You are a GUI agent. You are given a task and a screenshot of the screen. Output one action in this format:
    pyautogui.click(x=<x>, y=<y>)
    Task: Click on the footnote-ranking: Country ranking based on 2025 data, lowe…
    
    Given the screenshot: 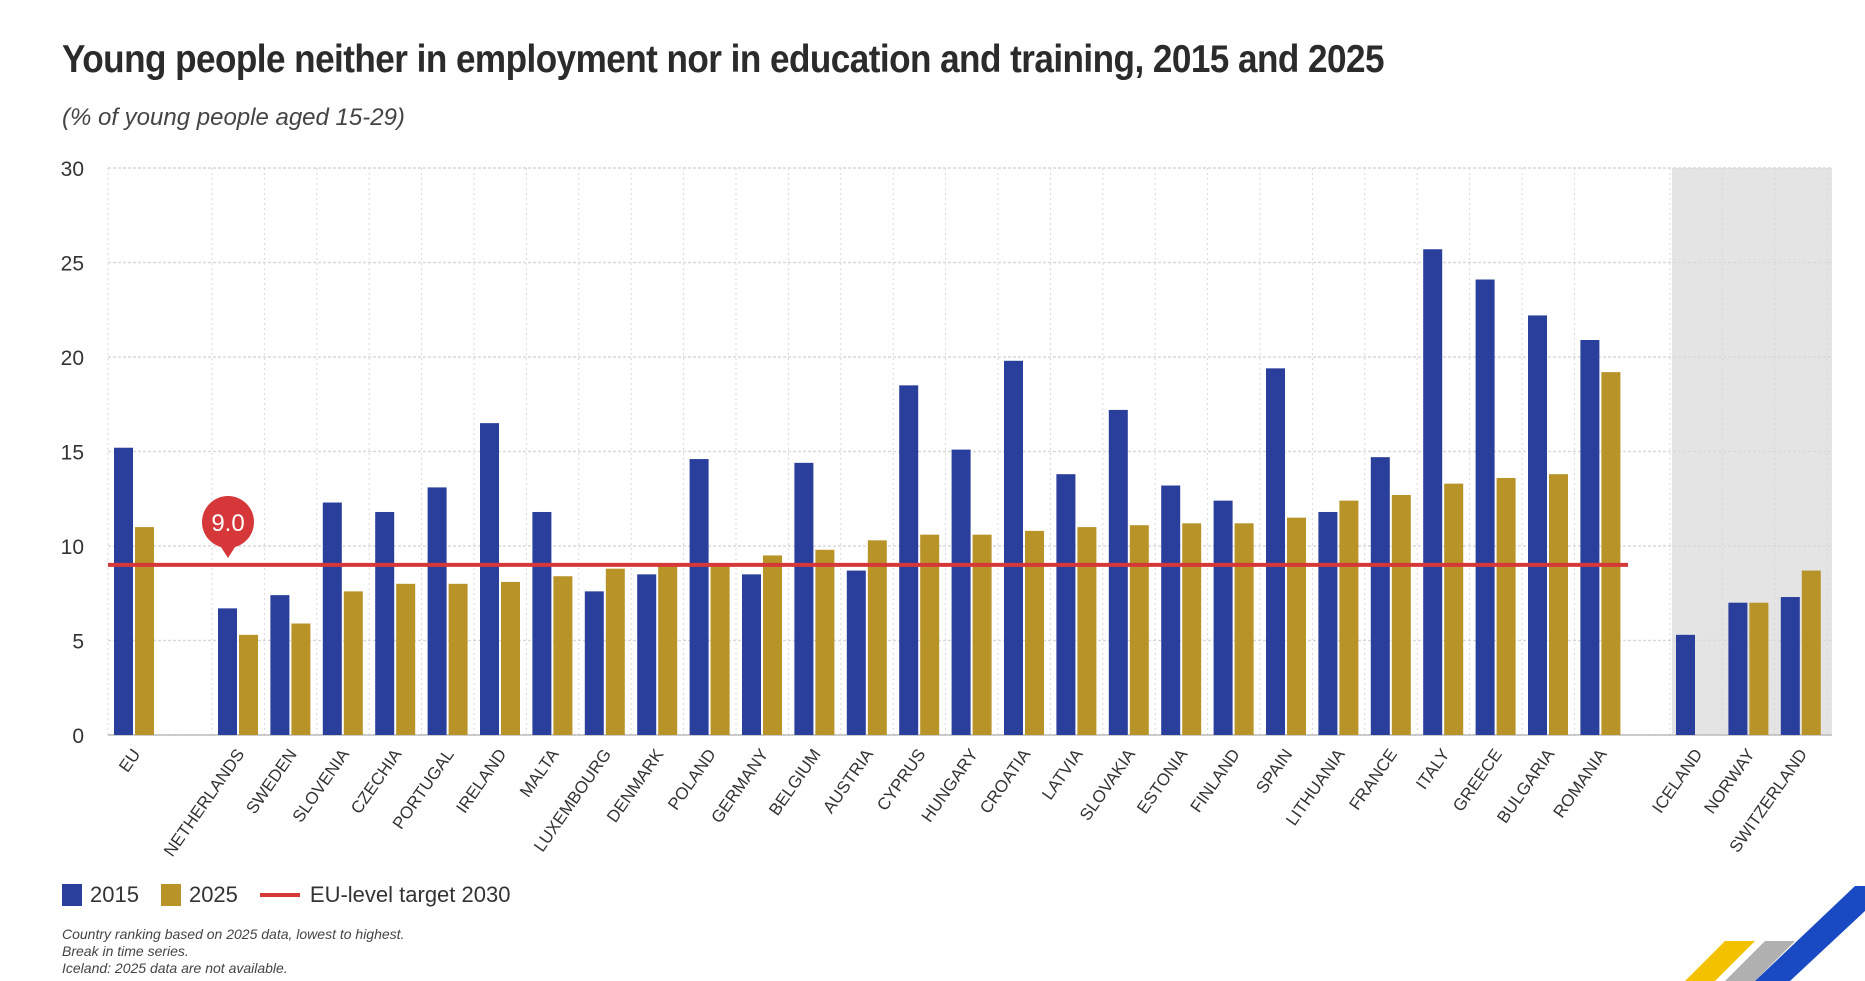 What is the action you would take?
    pyautogui.click(x=233, y=934)
    